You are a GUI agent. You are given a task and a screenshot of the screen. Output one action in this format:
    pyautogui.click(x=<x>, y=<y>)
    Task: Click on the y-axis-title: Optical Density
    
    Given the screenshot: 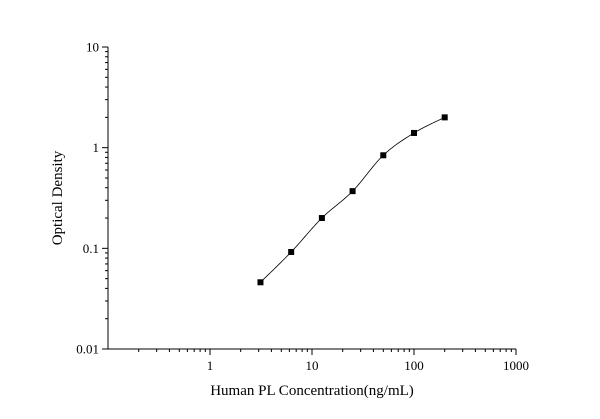 What is the action you would take?
    pyautogui.click(x=58, y=197)
    